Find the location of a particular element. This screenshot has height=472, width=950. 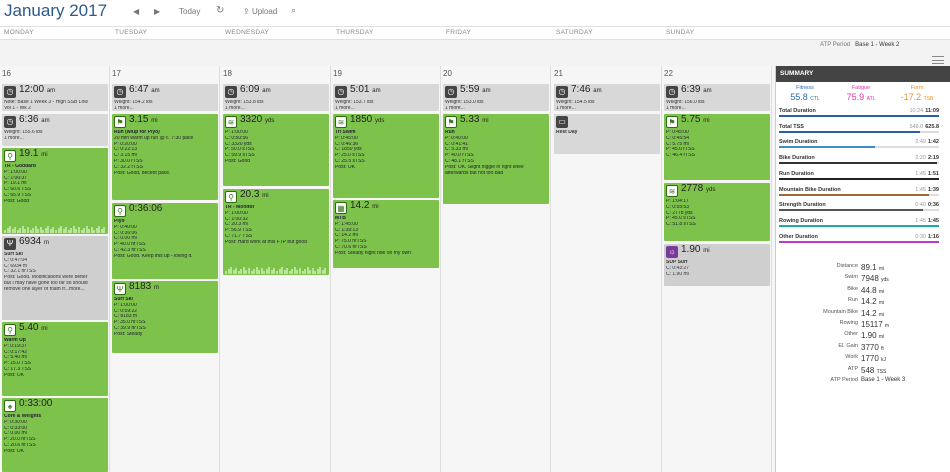

card-line: Surf Ski is located at coordinates (123, 299).